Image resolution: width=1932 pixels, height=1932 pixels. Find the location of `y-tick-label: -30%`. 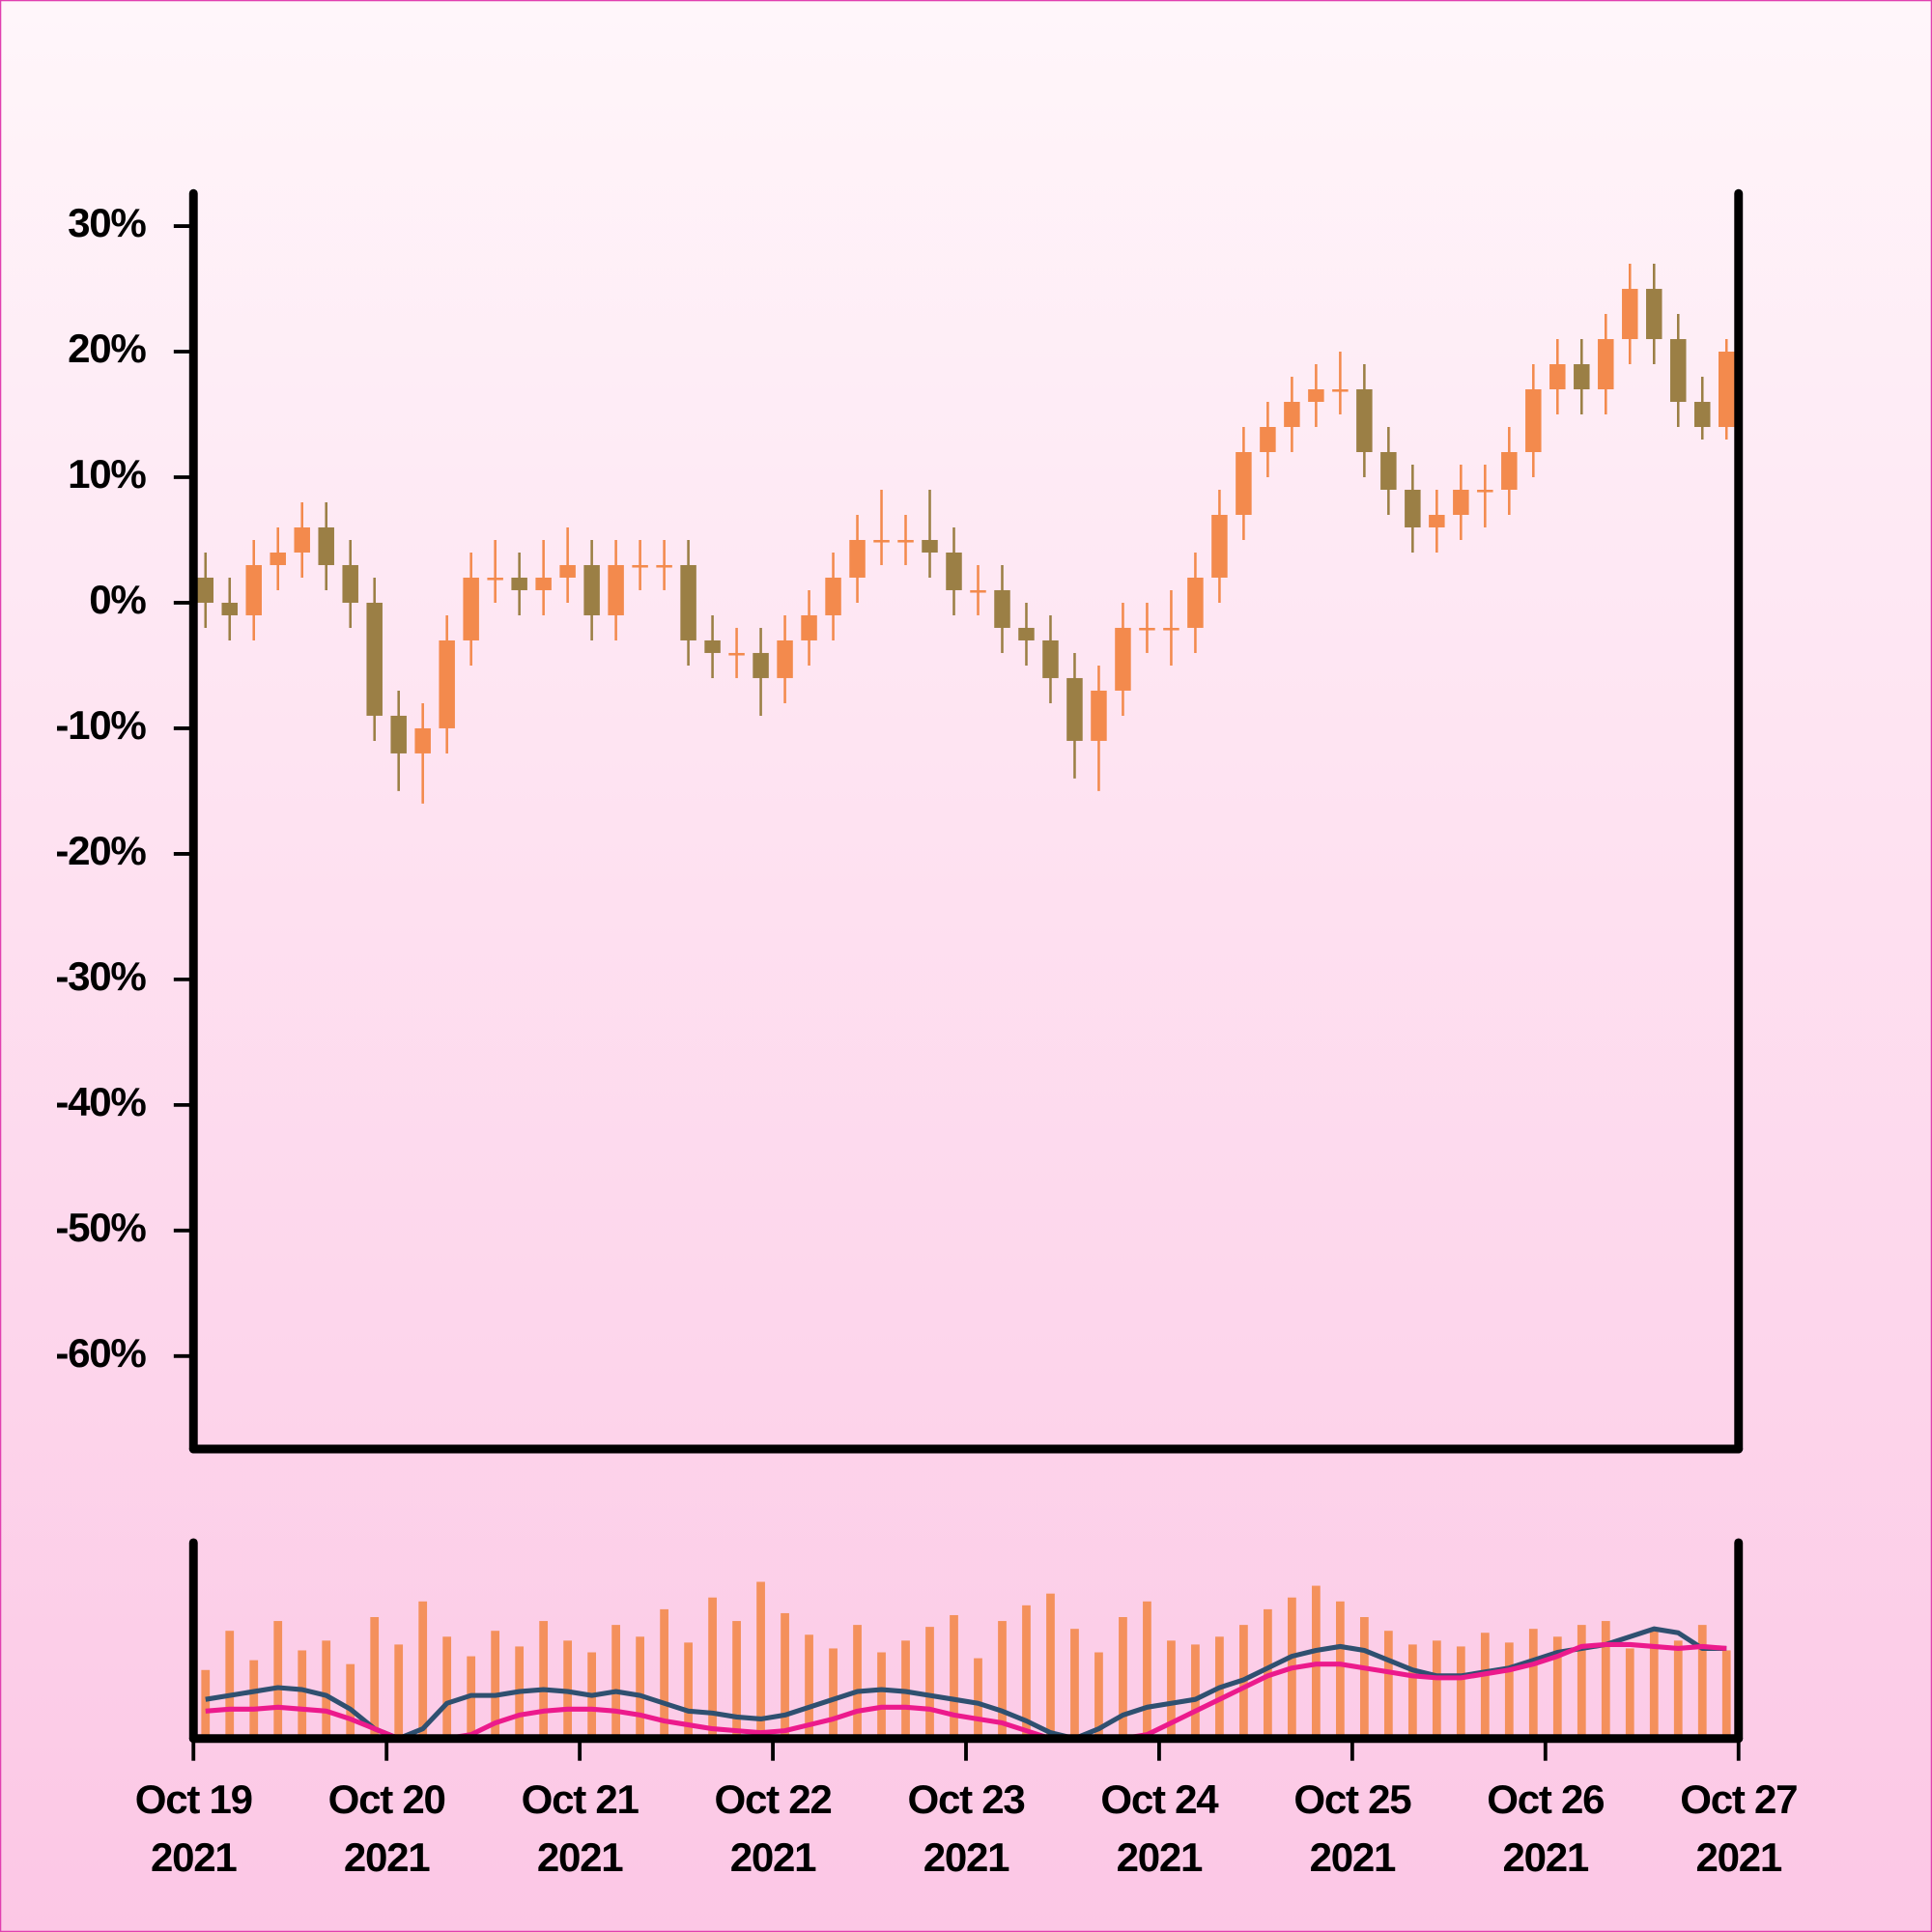

y-tick-label: -30% is located at coordinates (100, 976).